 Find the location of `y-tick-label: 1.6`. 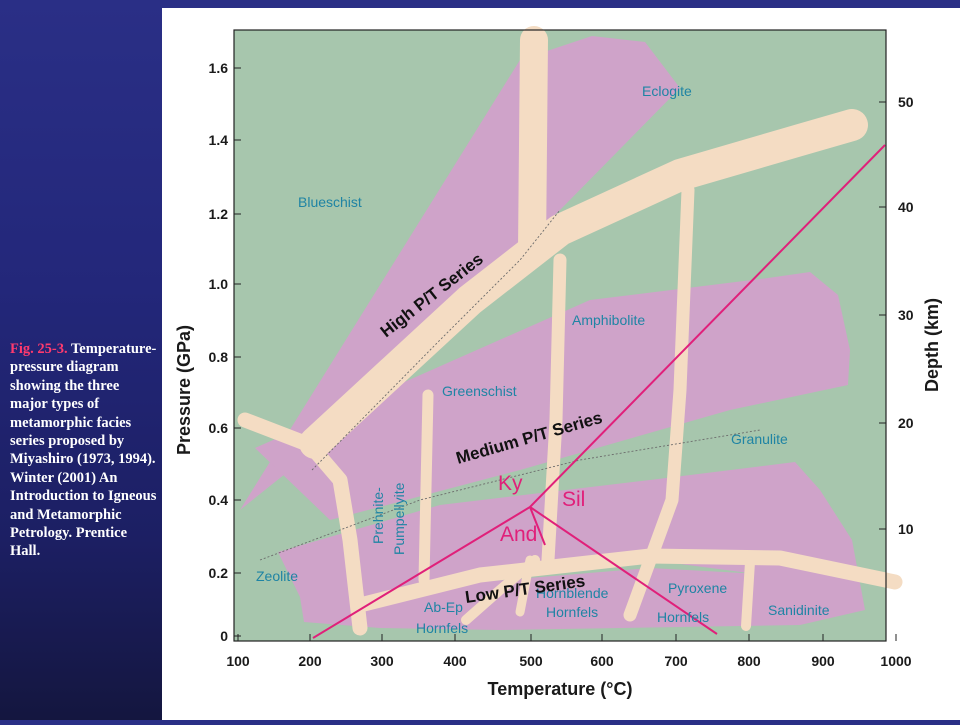

y-tick-label: 1.6 is located at coordinates (219, 68).